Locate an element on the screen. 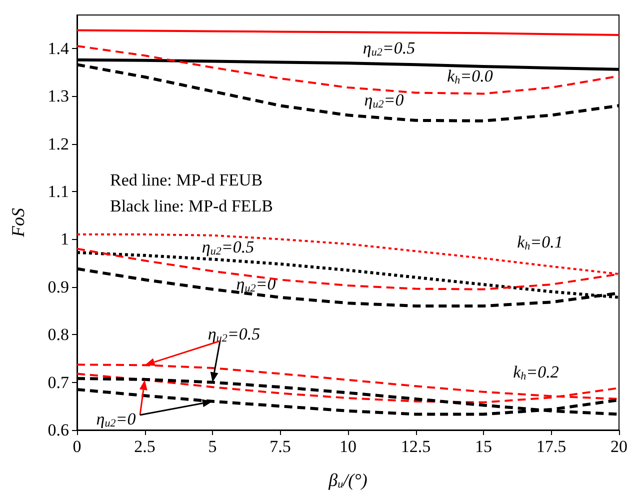  annotation: Red line: MP-d FEUB is located at coordinates (186, 180).